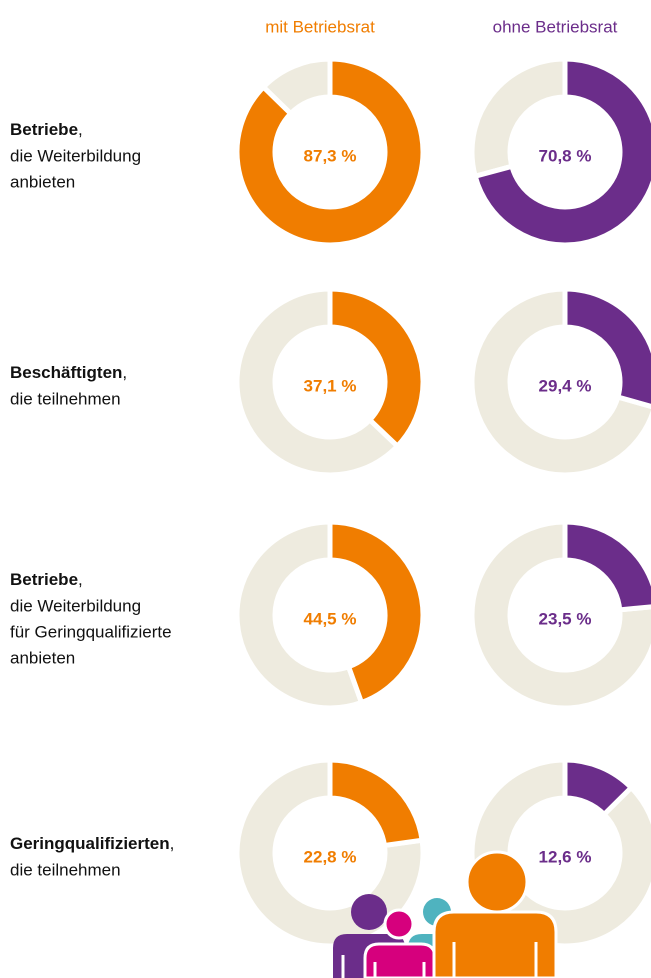 The height and width of the screenshot is (978, 651). What do you see at coordinates (91, 631) in the screenshot?
I see `row-label-line: für Geringqualifizierte` at bounding box center [91, 631].